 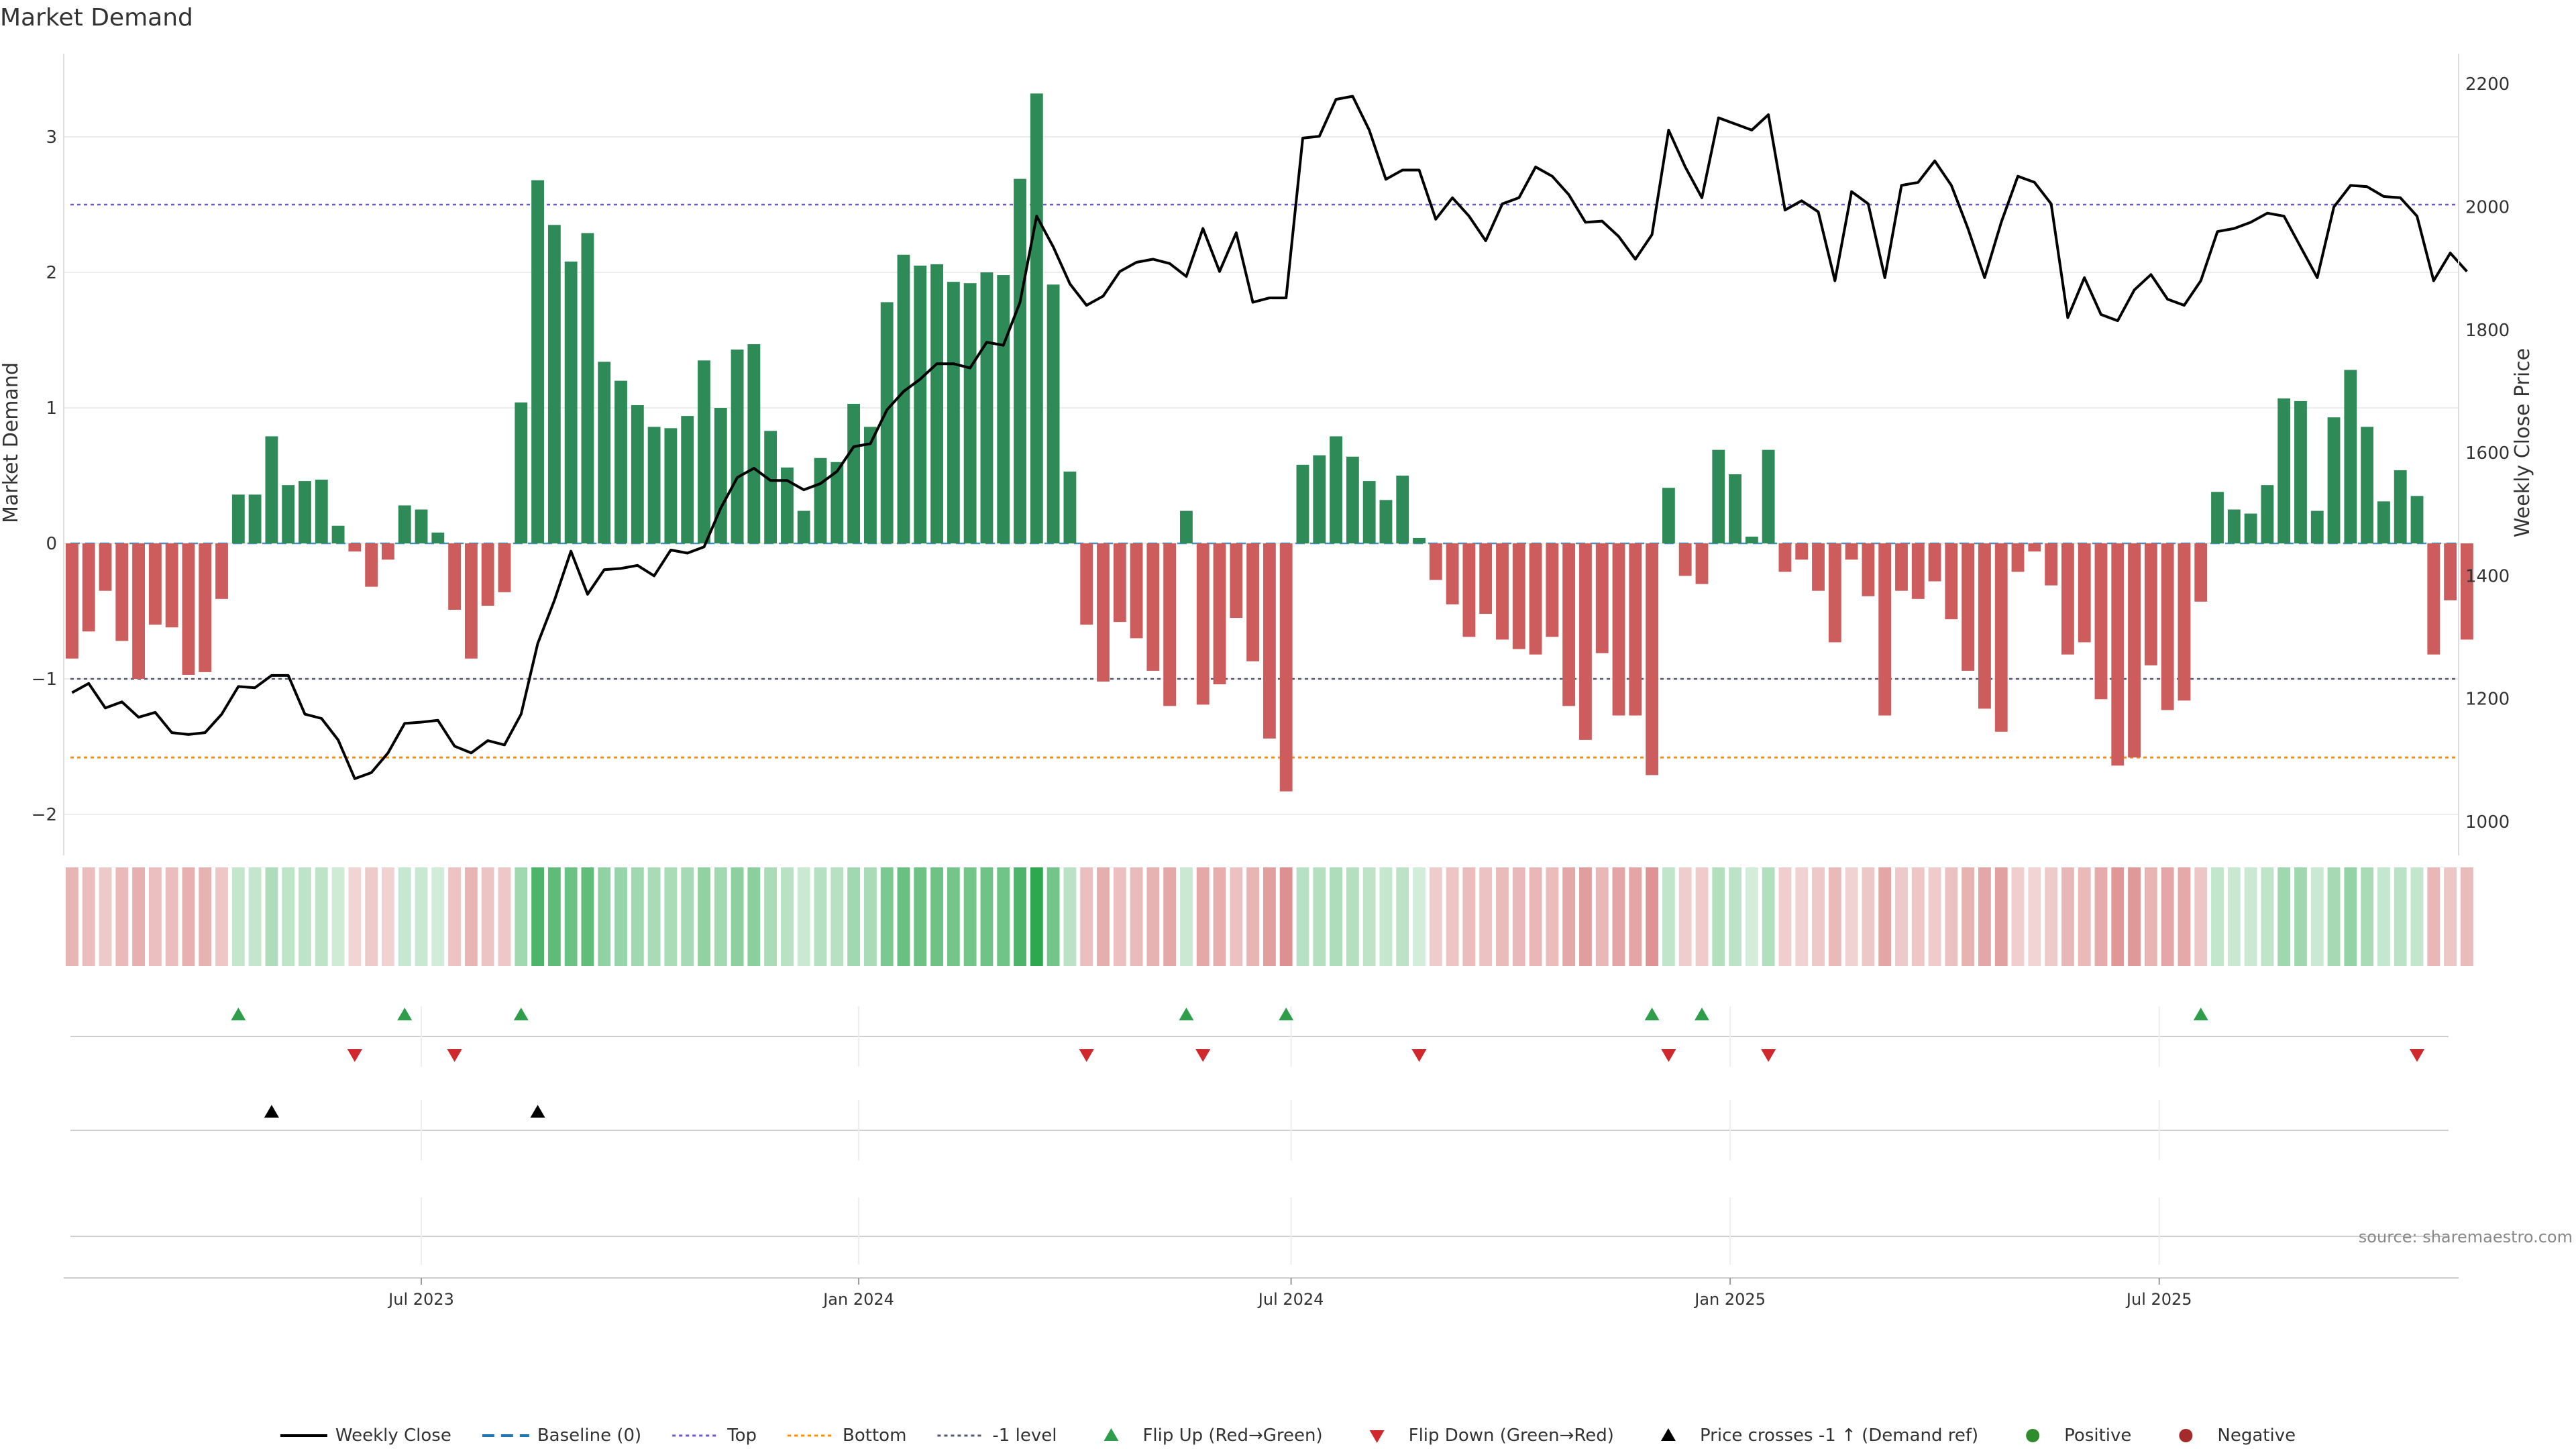 What do you see at coordinates (11, 442) in the screenshot?
I see `left-axis-label: Market Demand` at bounding box center [11, 442].